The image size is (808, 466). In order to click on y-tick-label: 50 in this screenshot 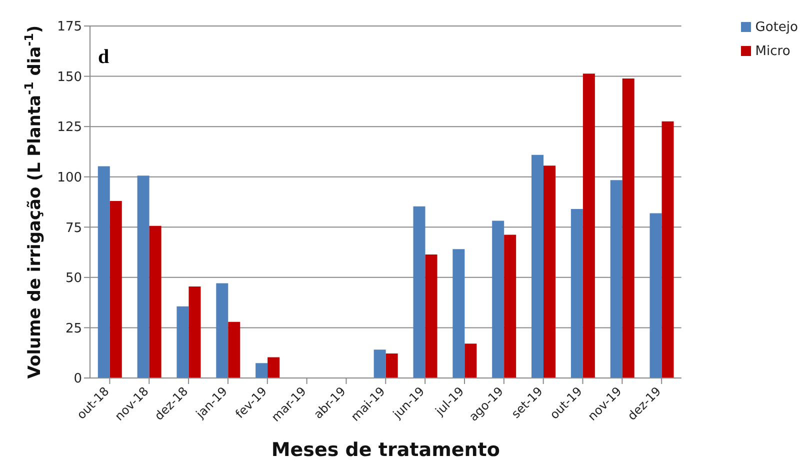, I will do `click(73, 278)`.